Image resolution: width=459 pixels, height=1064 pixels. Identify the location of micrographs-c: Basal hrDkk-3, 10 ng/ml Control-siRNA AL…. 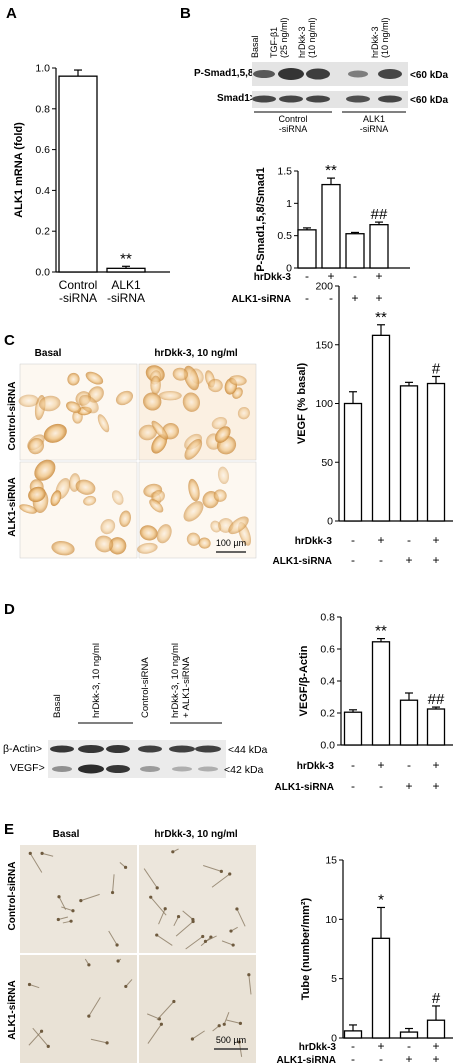
(132, 453).